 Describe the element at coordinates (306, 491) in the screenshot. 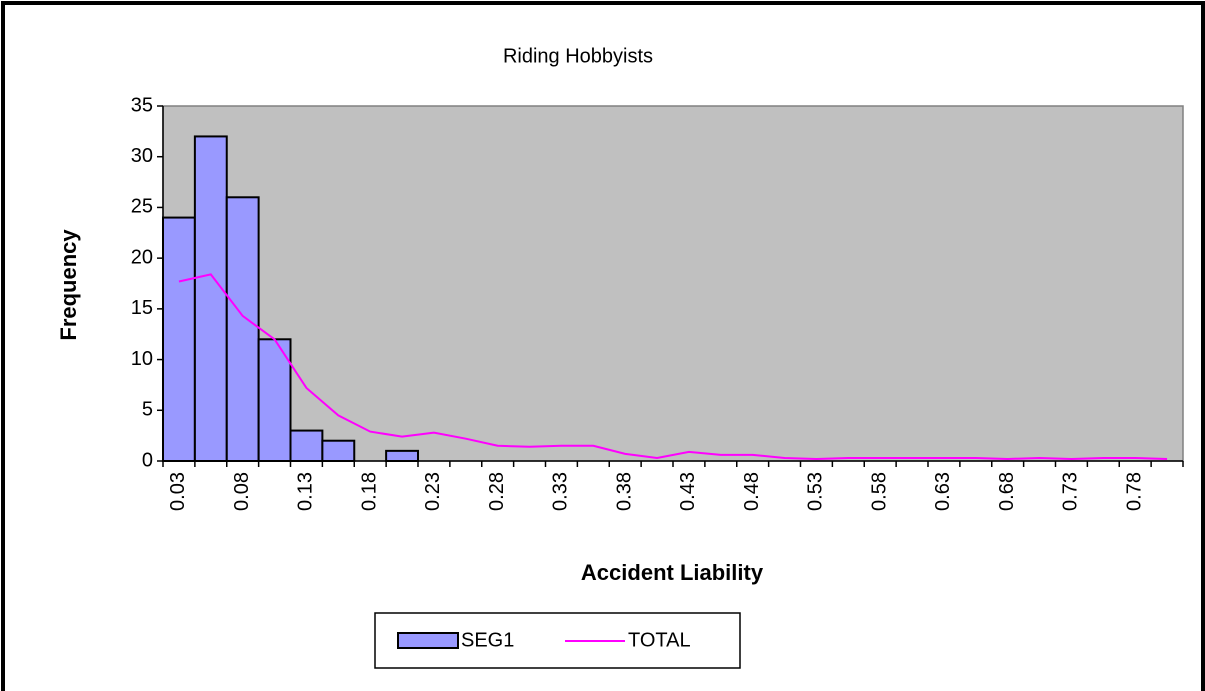

I see `x-tick-label: 0.13` at that location.